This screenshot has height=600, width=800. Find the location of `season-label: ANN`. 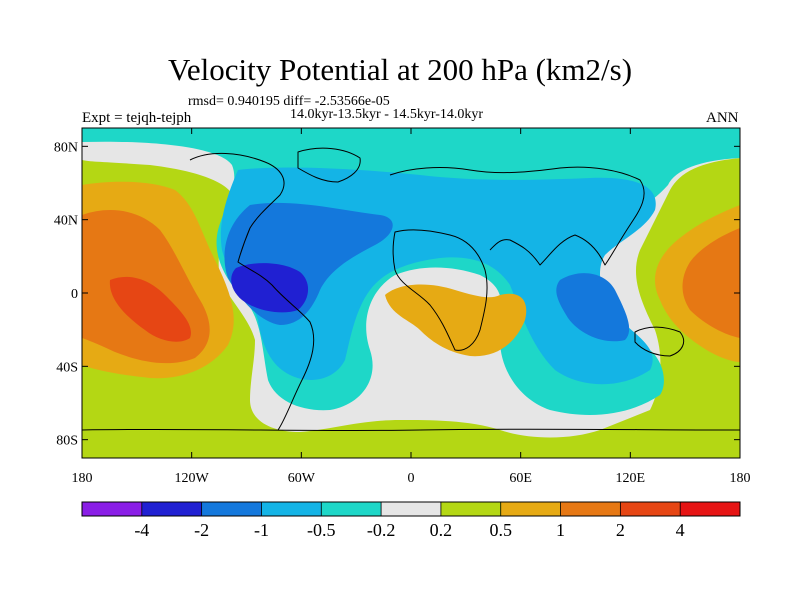

season-label: ANN is located at coordinates (722, 118).